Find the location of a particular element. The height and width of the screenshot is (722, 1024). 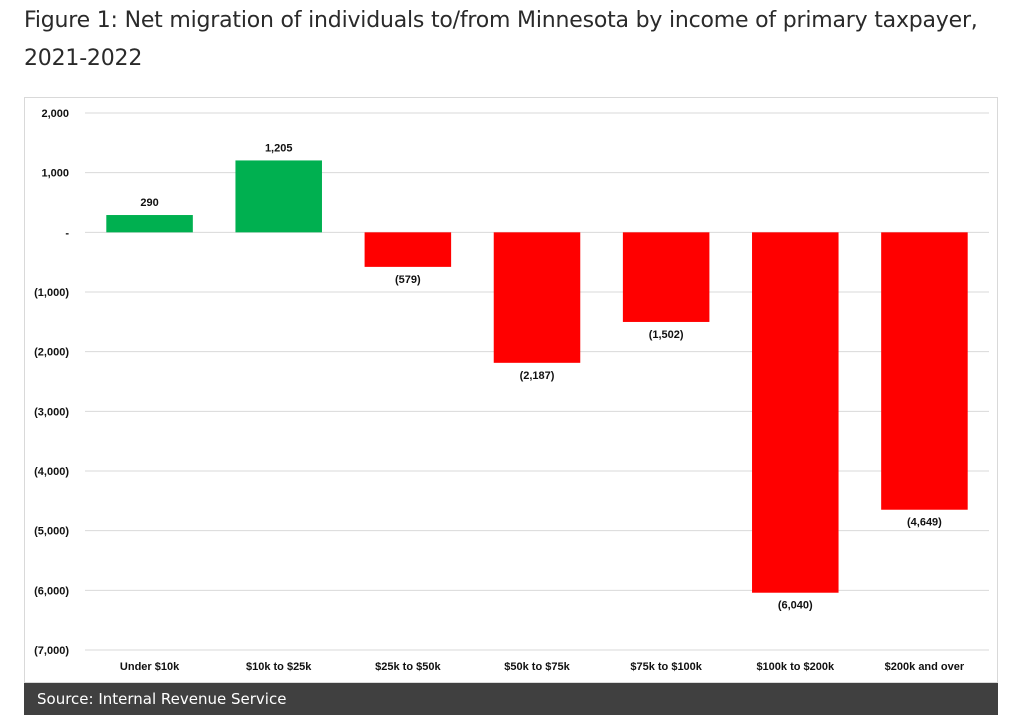

data-label: (2,187) is located at coordinates (537, 376).